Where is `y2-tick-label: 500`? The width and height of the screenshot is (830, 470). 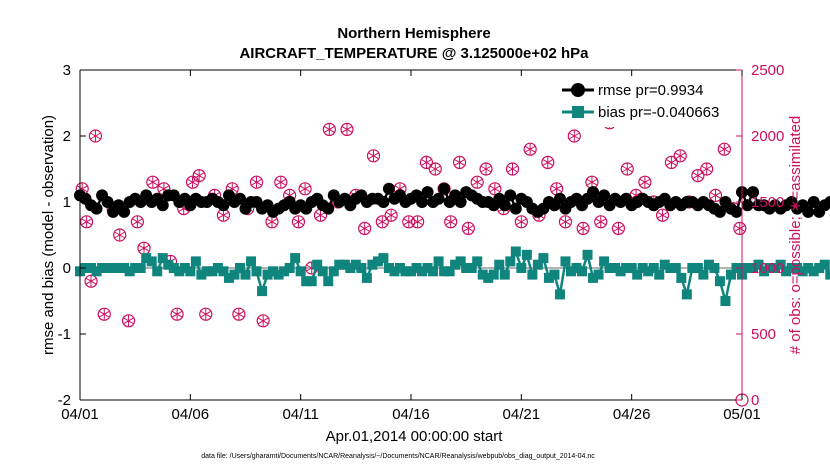 y2-tick-label: 500 is located at coordinates (763, 334).